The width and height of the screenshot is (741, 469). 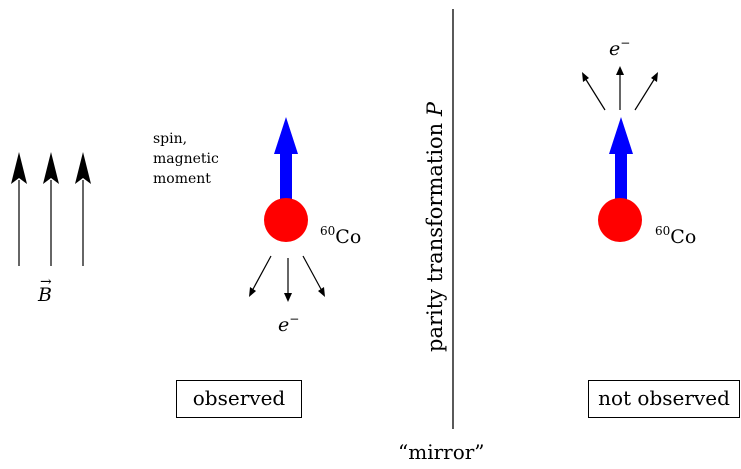 I want to click on observed-caption-box: observed, so click(x=239, y=399).